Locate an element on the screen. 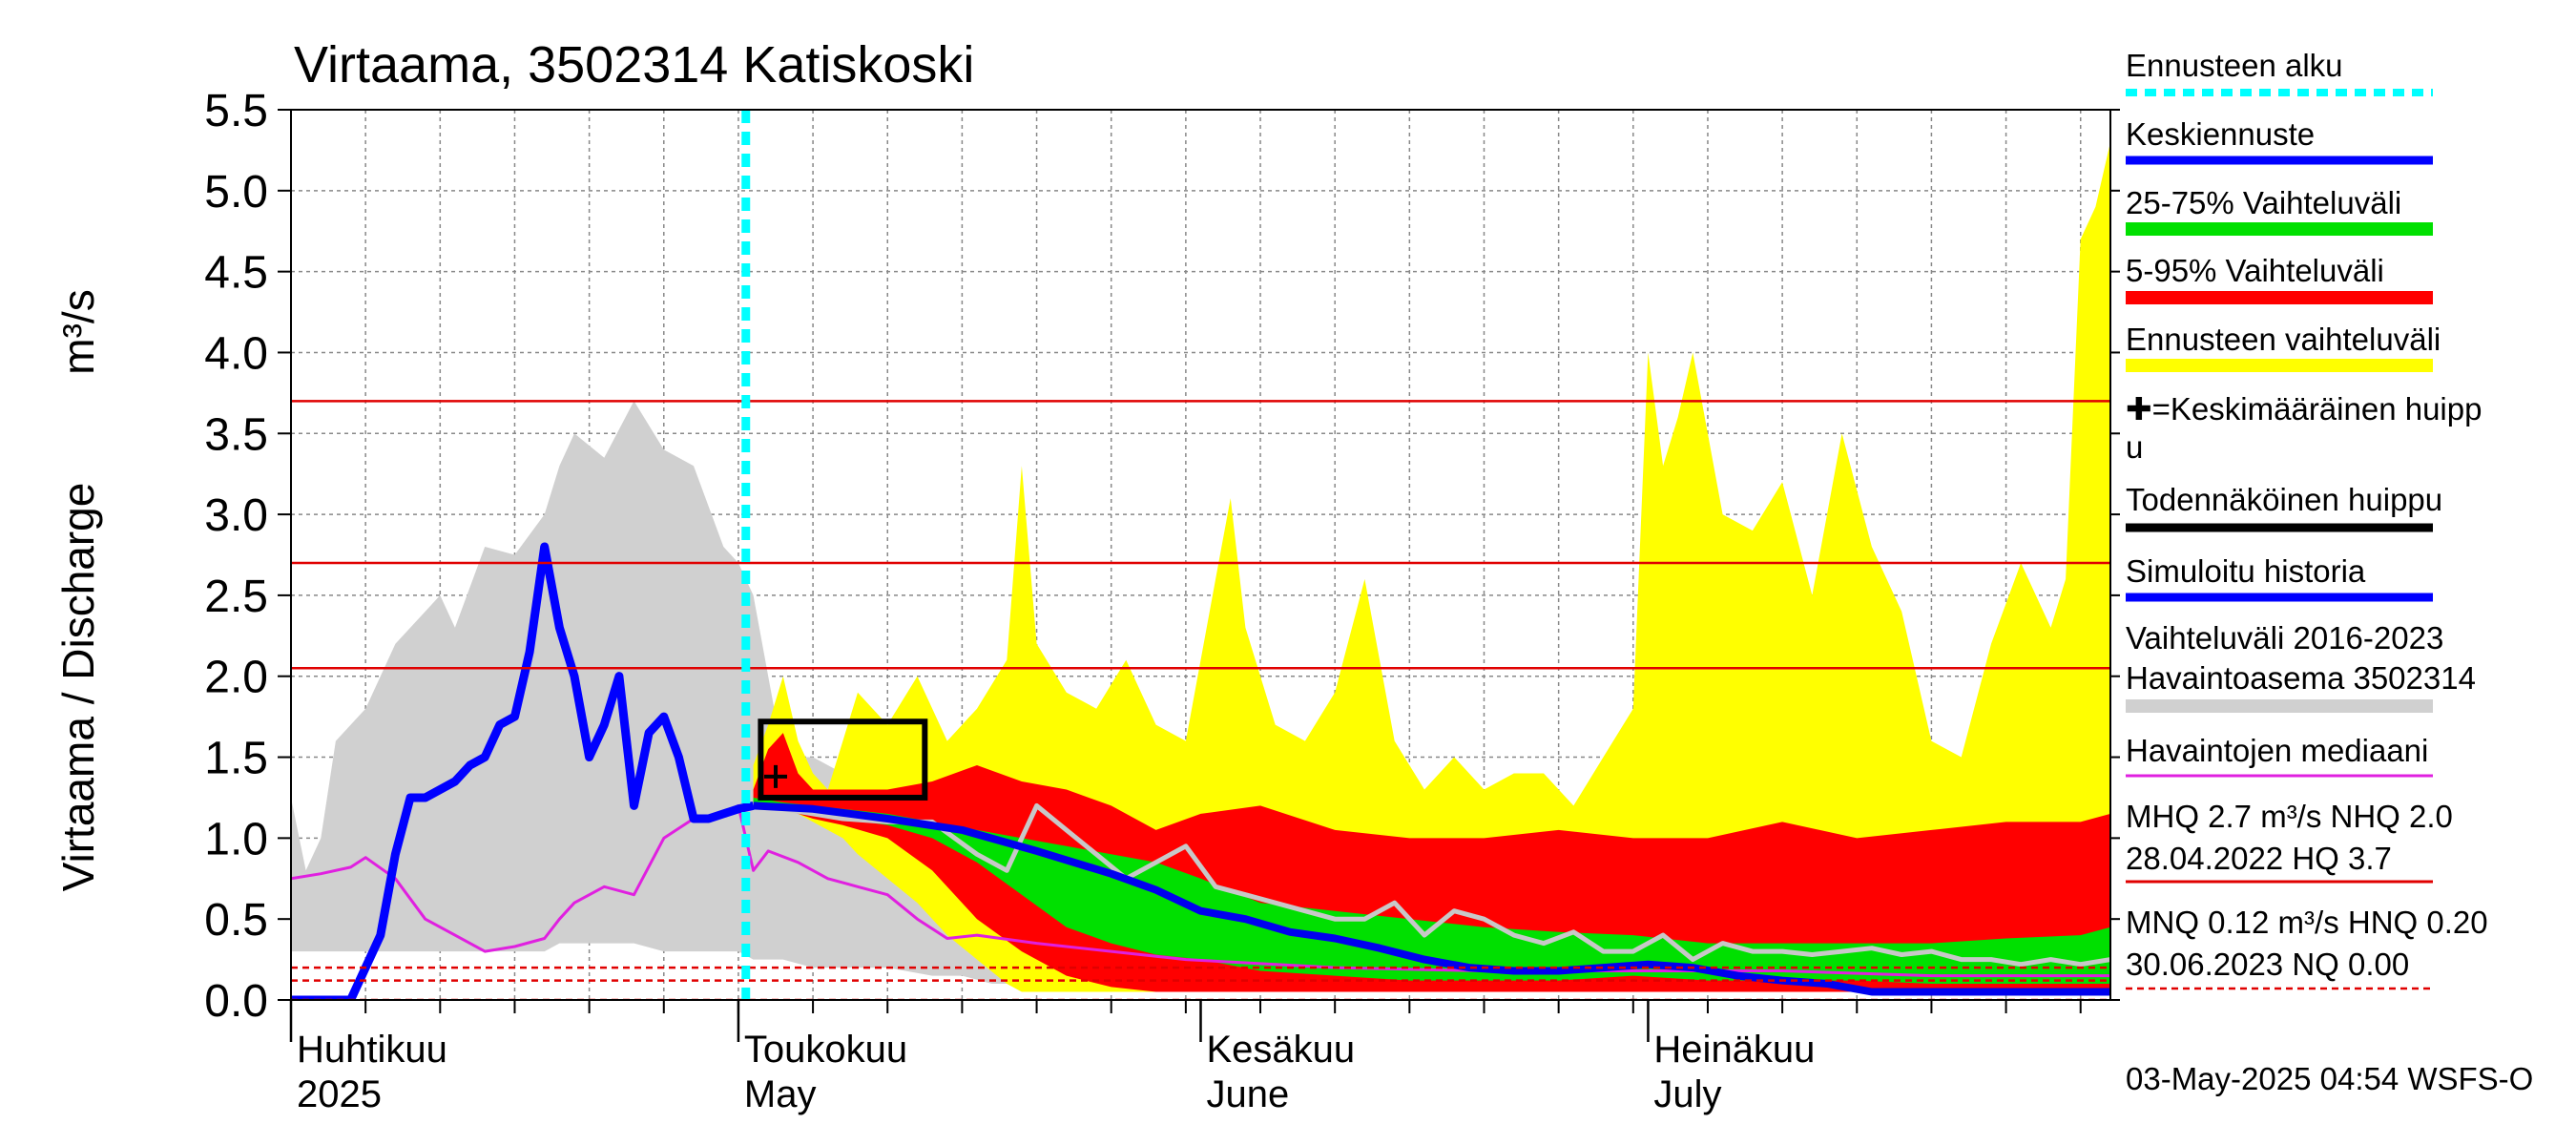 The height and width of the screenshot is (1145, 2576). y-tick-label: 4.0 is located at coordinates (236, 353).